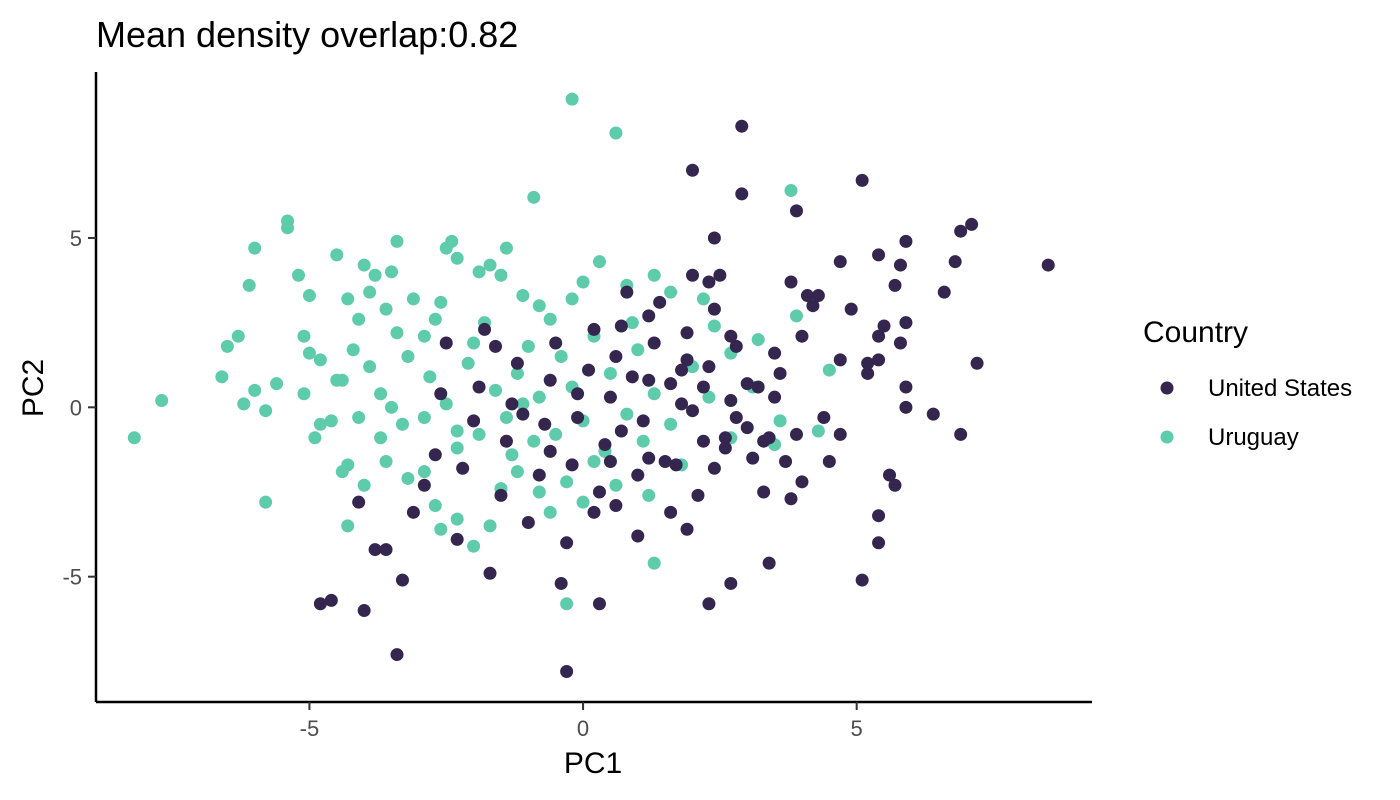 This screenshot has height=800, width=1400. What do you see at coordinates (76, 407) in the screenshot?
I see `y-tick-label: 0` at bounding box center [76, 407].